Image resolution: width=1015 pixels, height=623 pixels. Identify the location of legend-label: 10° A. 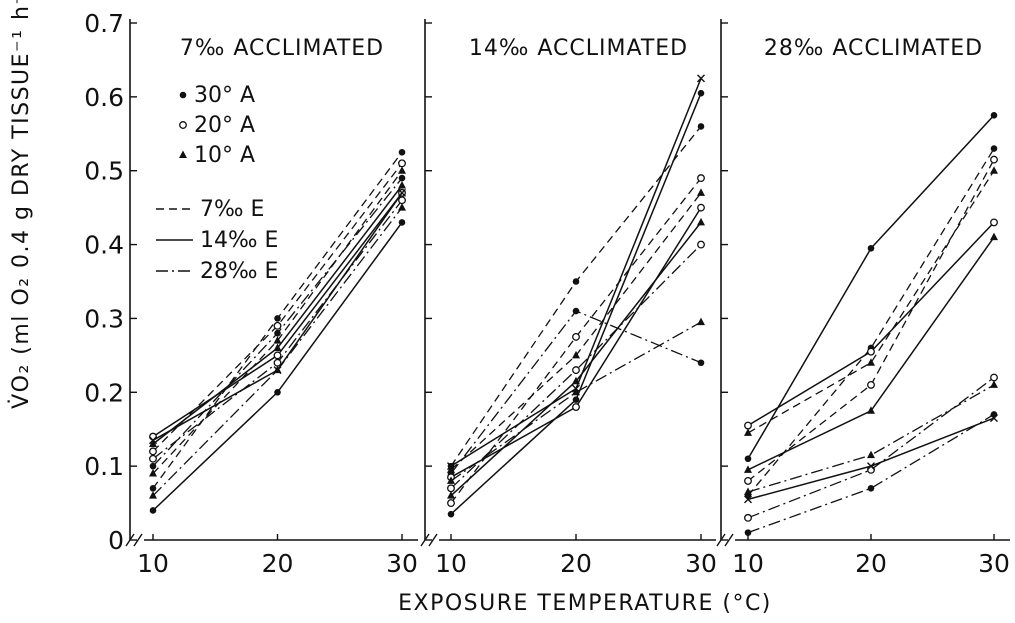
(224, 155).